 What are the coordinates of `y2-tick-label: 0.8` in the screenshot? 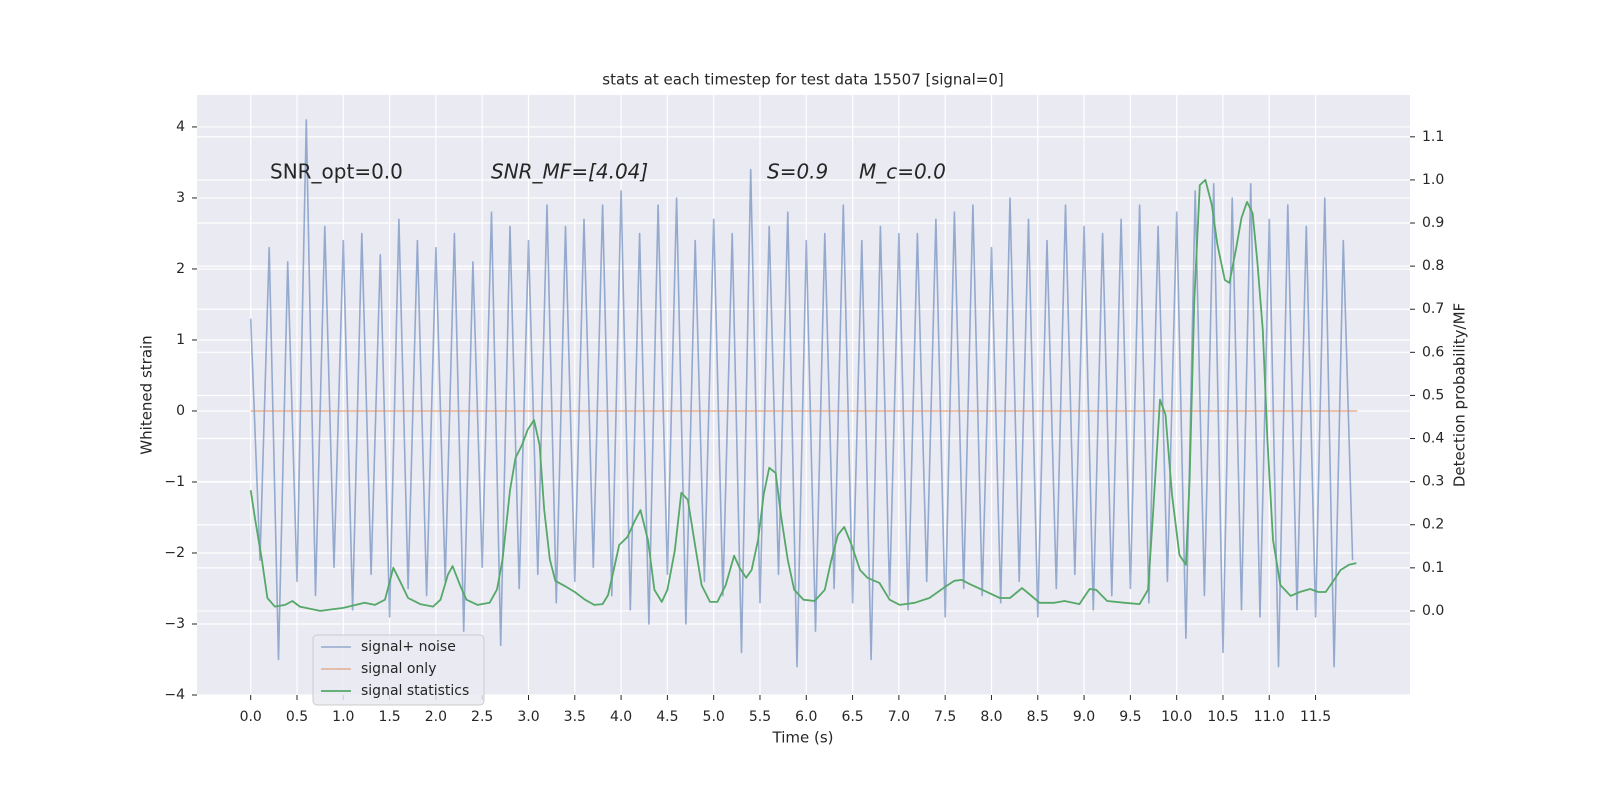 It's located at (1433, 266).